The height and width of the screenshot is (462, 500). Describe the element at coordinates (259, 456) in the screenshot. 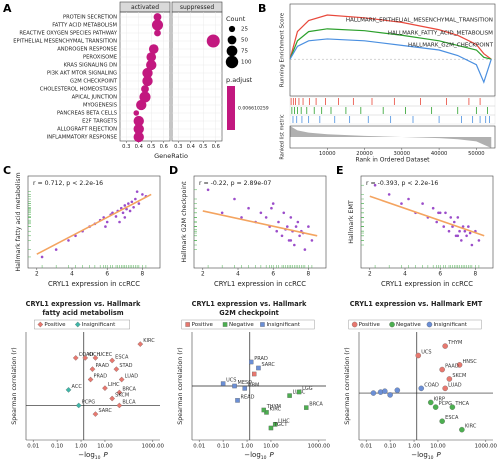

I see `x-axis-label: −log10 P` at that location.